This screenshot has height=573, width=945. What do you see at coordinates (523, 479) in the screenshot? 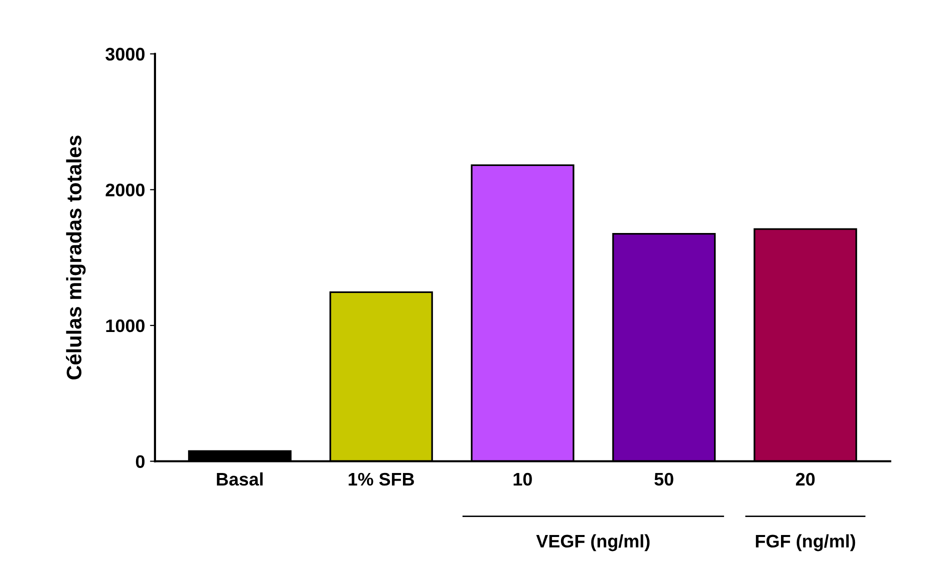
I see `x-tick-label: 10` at bounding box center [523, 479].